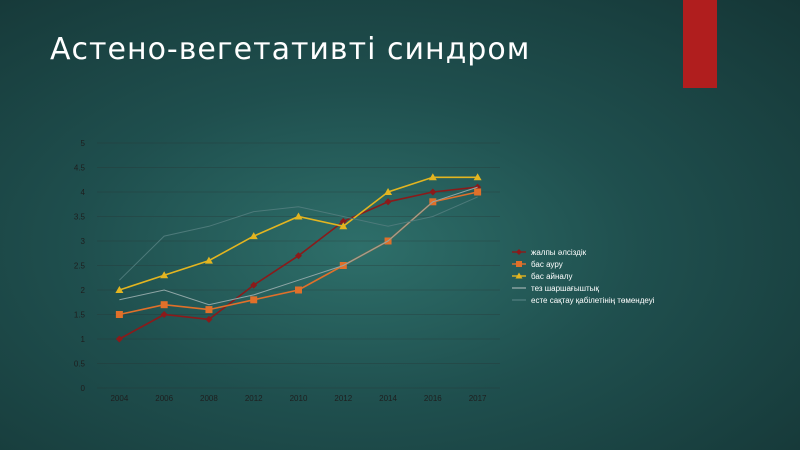 This screenshot has width=800, height=450. I want to click on legend-label: есте сақтау қабілетінің төмендеуі, so click(593, 300).